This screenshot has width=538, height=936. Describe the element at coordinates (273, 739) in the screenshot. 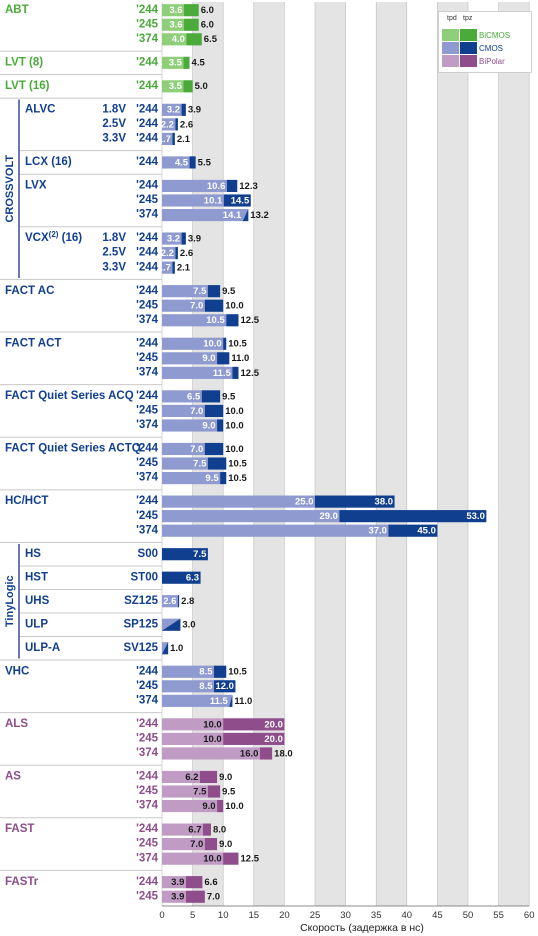

I see `value-label-tpz: 20.0` at that location.